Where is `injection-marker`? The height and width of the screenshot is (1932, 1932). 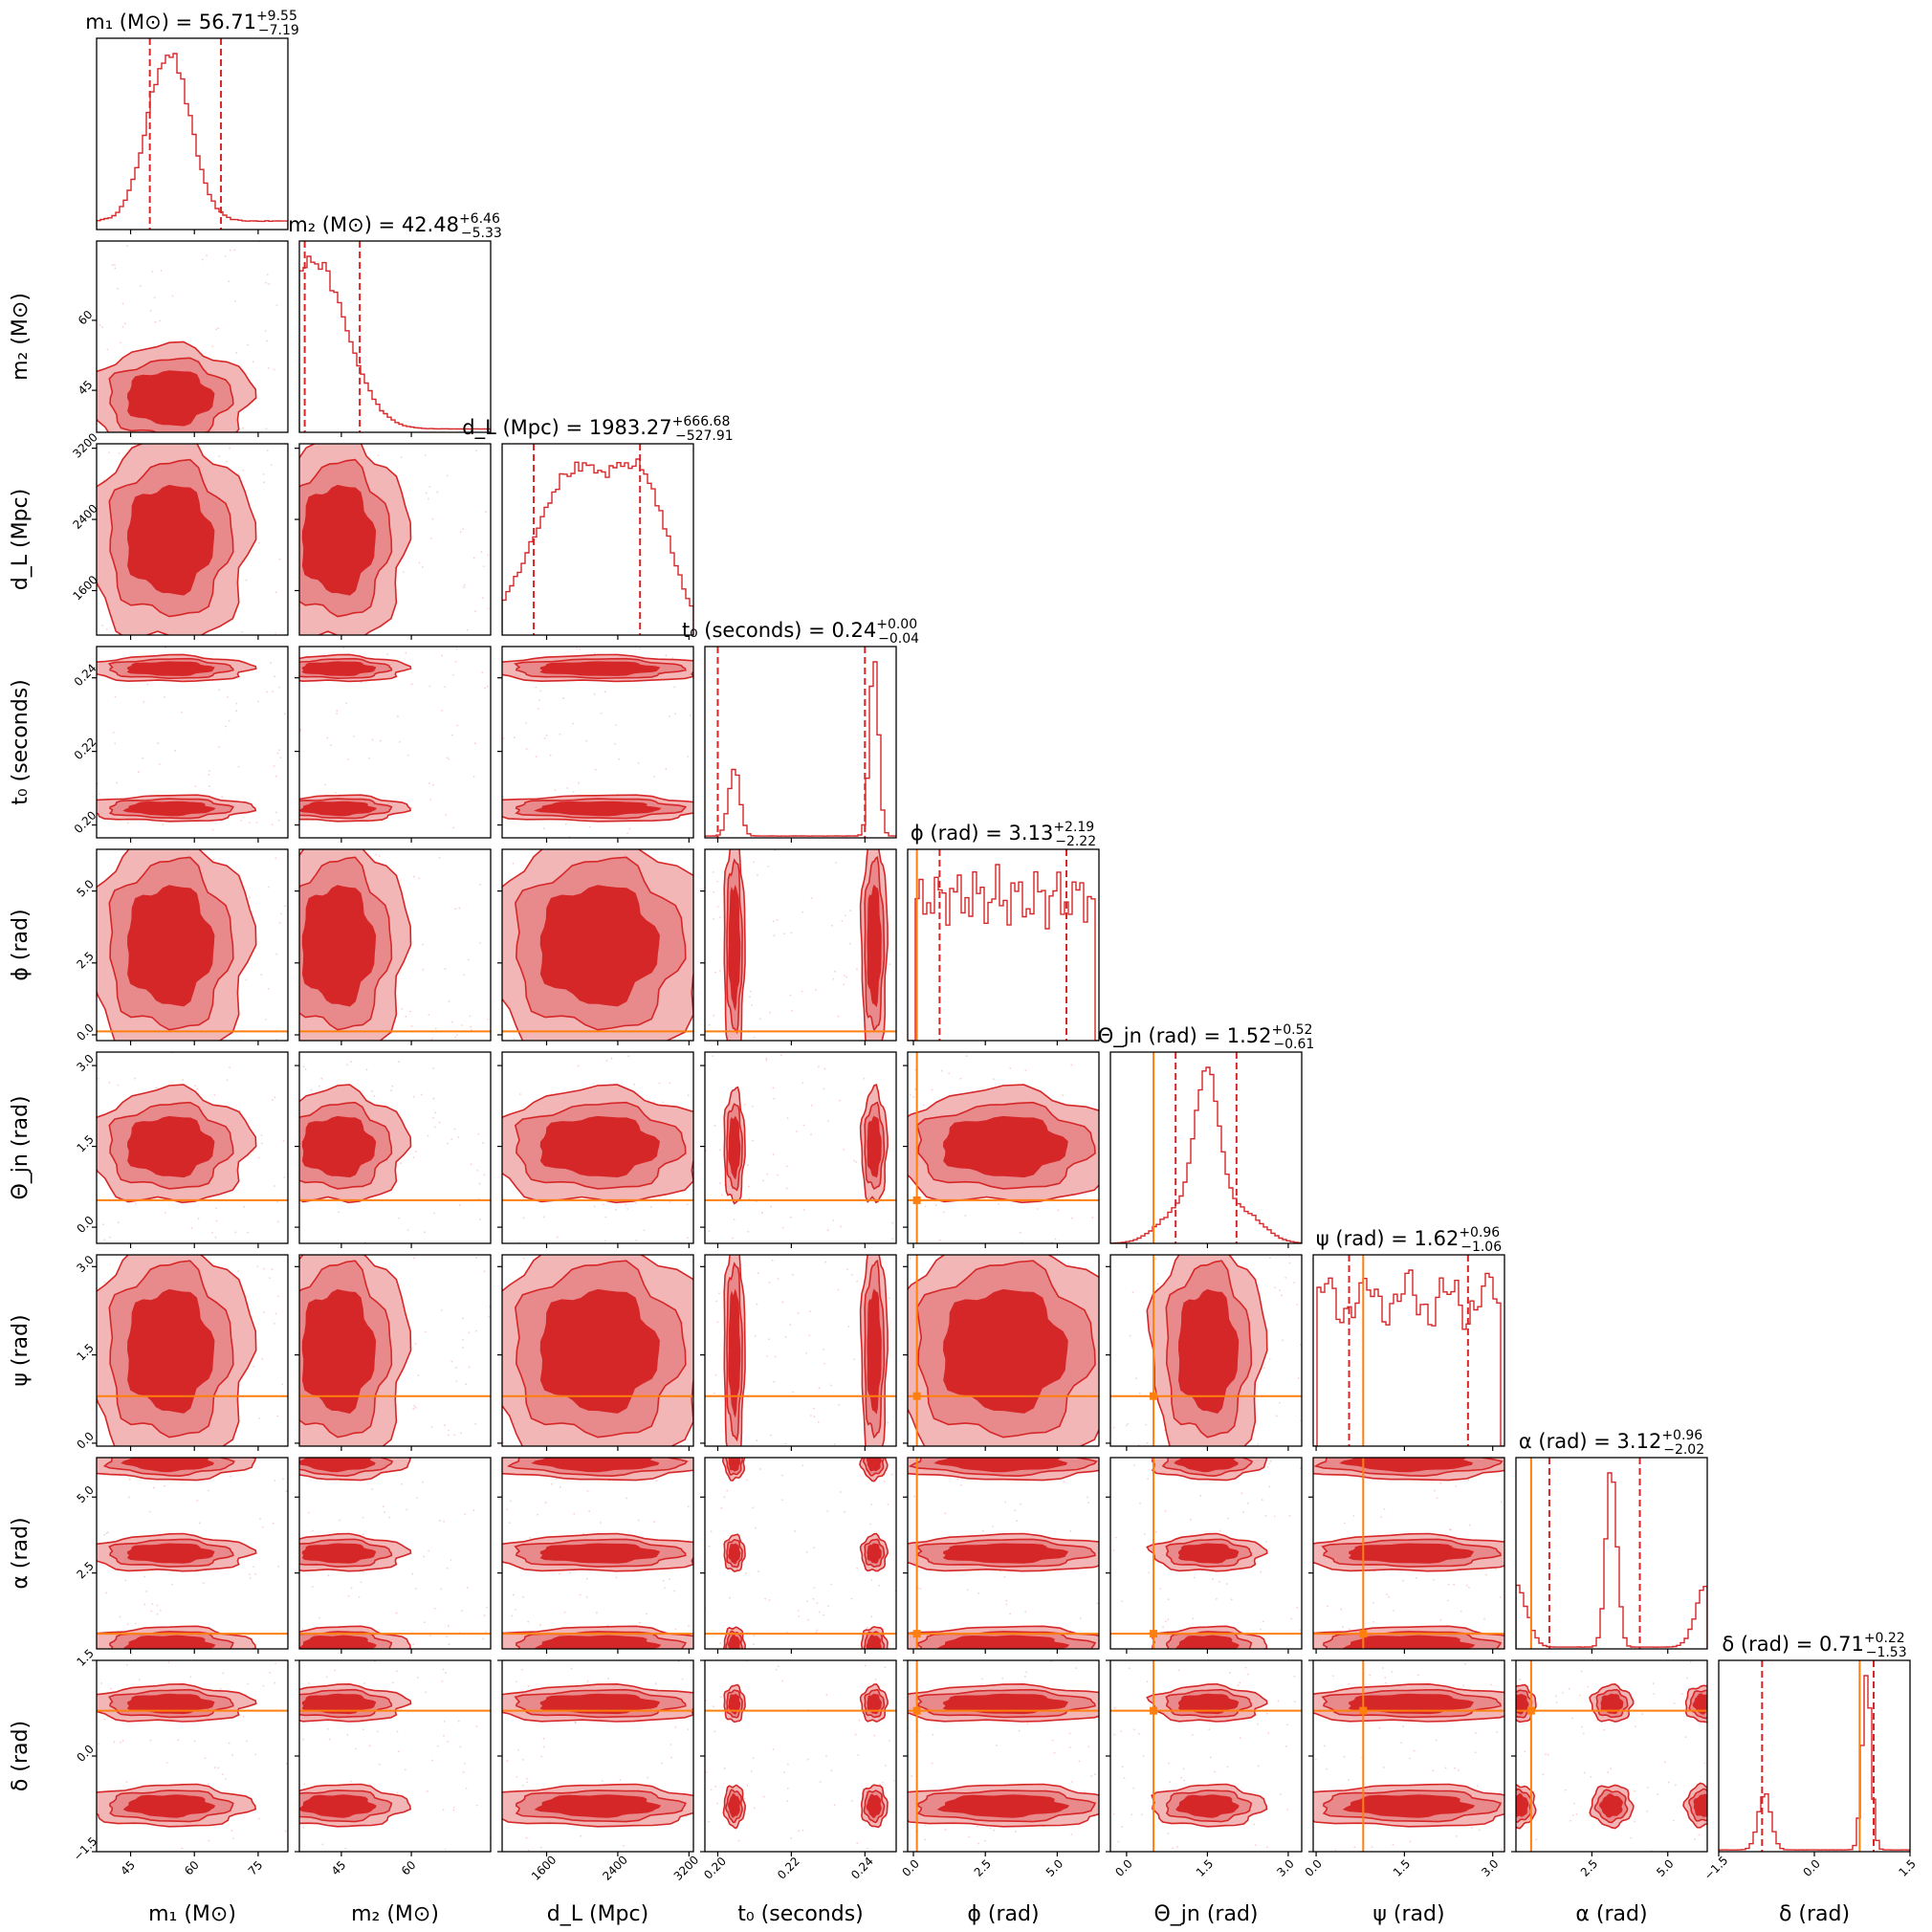 injection-marker is located at coordinates (916, 1396).